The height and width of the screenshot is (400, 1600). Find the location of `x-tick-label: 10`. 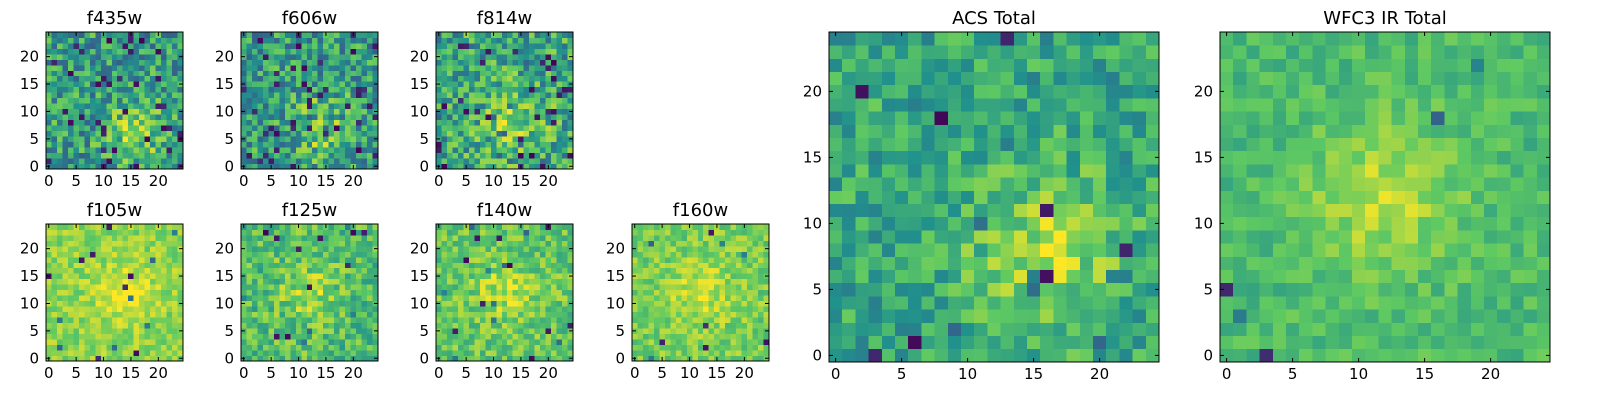

x-tick-label: 10 is located at coordinates (493, 373).